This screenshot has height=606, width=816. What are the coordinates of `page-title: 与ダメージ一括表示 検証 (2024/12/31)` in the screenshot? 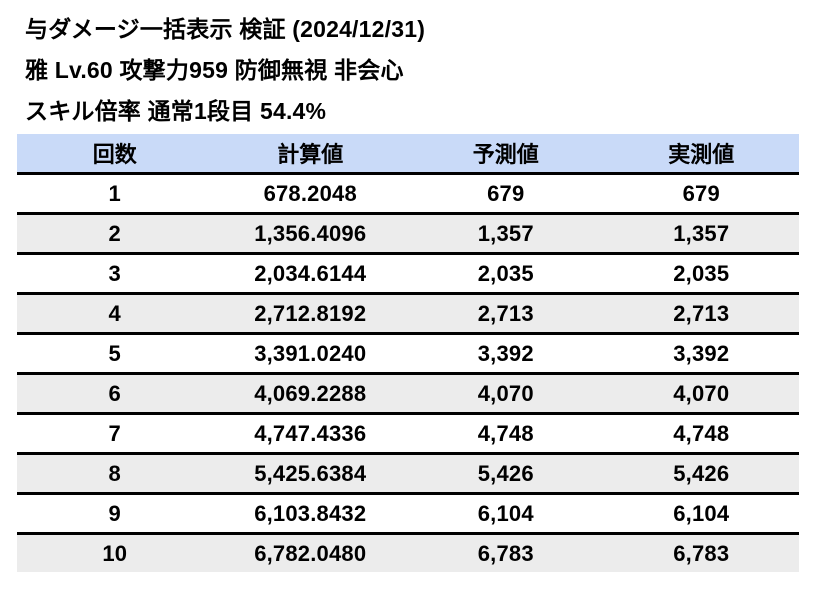 It's located at (225, 29).